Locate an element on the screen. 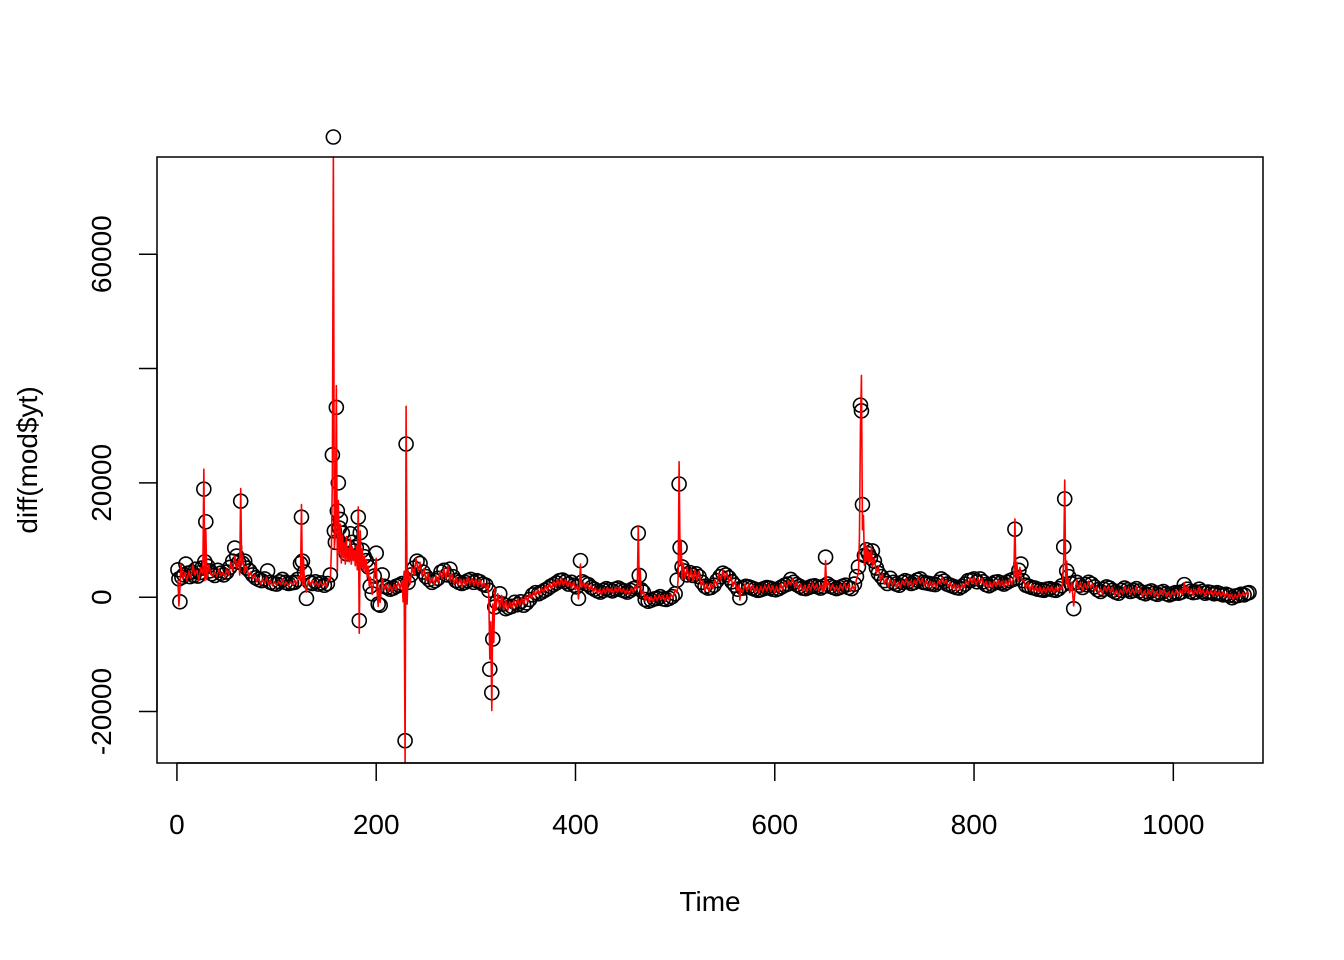  x-tick-label: 200 is located at coordinates (376, 824).